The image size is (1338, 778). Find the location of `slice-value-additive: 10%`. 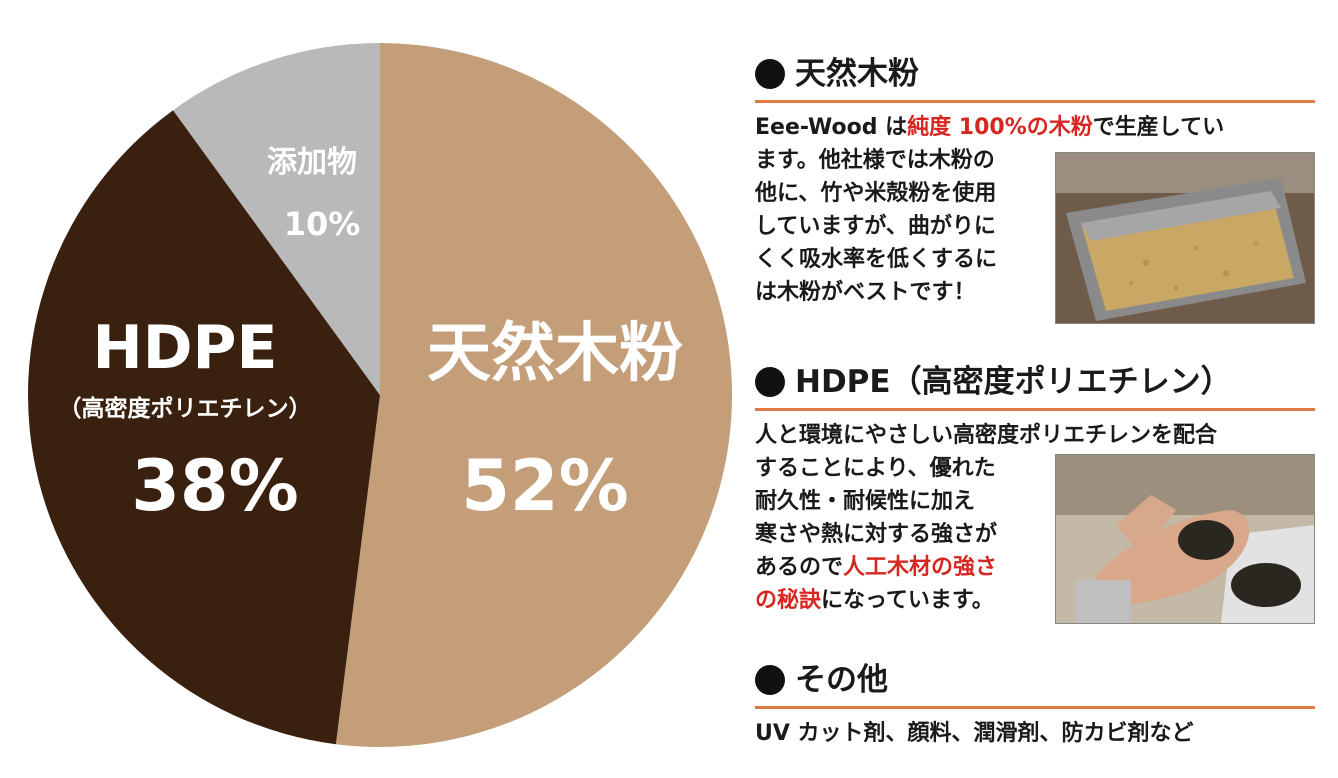

slice-value-additive: 10% is located at coordinates (322, 224).